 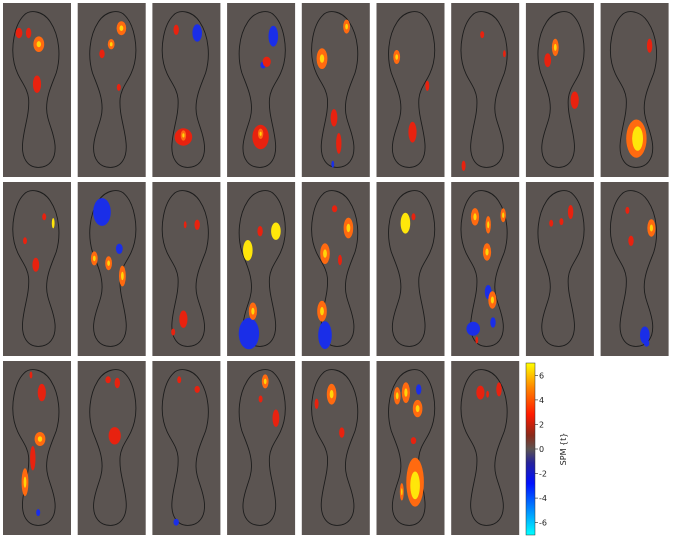 I want to click on colorbar: 6 4 2 0 -2 -4 -6 SPM {t}, so click(x=546, y=449).